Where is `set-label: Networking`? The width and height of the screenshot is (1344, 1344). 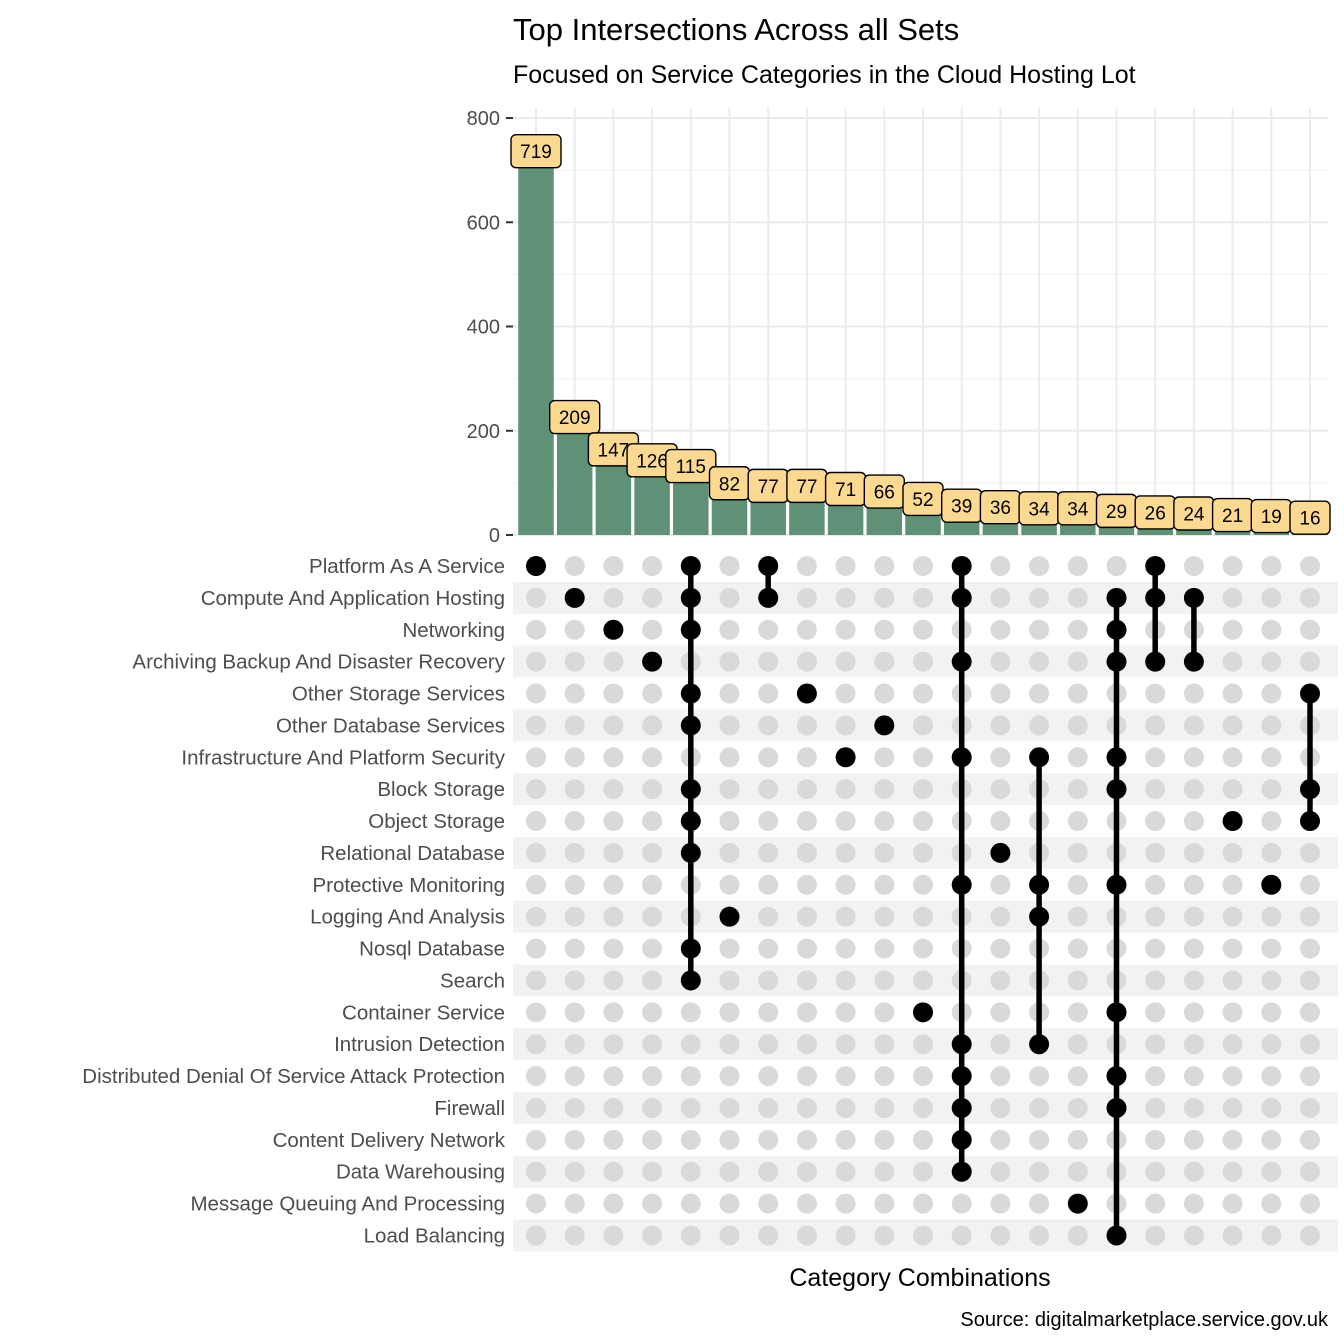 set-label: Networking is located at coordinates (453, 630).